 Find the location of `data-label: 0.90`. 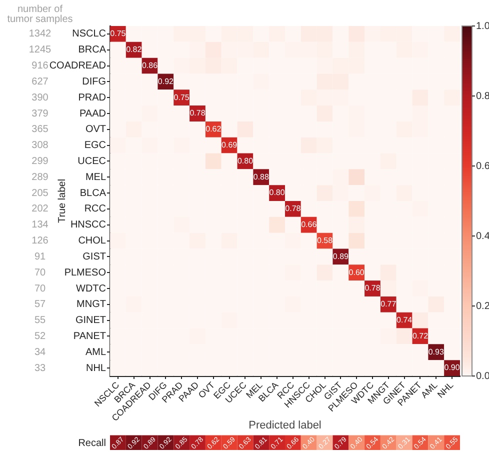

data-label: 0.90 is located at coordinates (452, 367).